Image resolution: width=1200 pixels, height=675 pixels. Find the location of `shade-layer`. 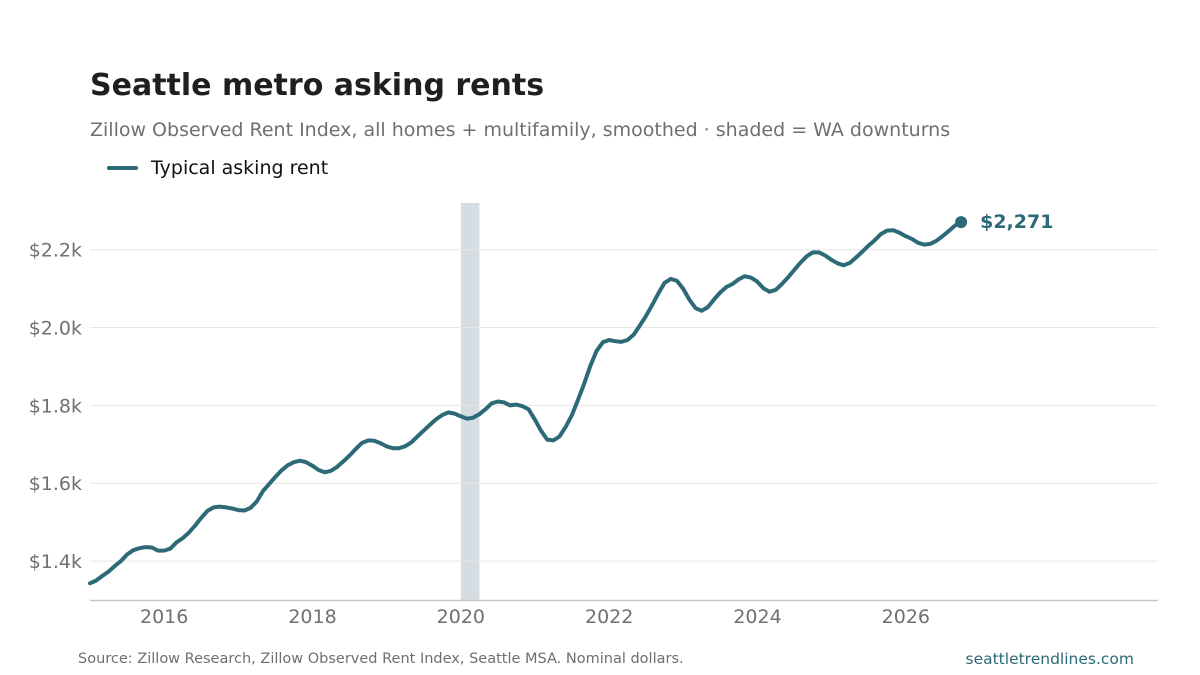

shade-layer is located at coordinates (470, 401).